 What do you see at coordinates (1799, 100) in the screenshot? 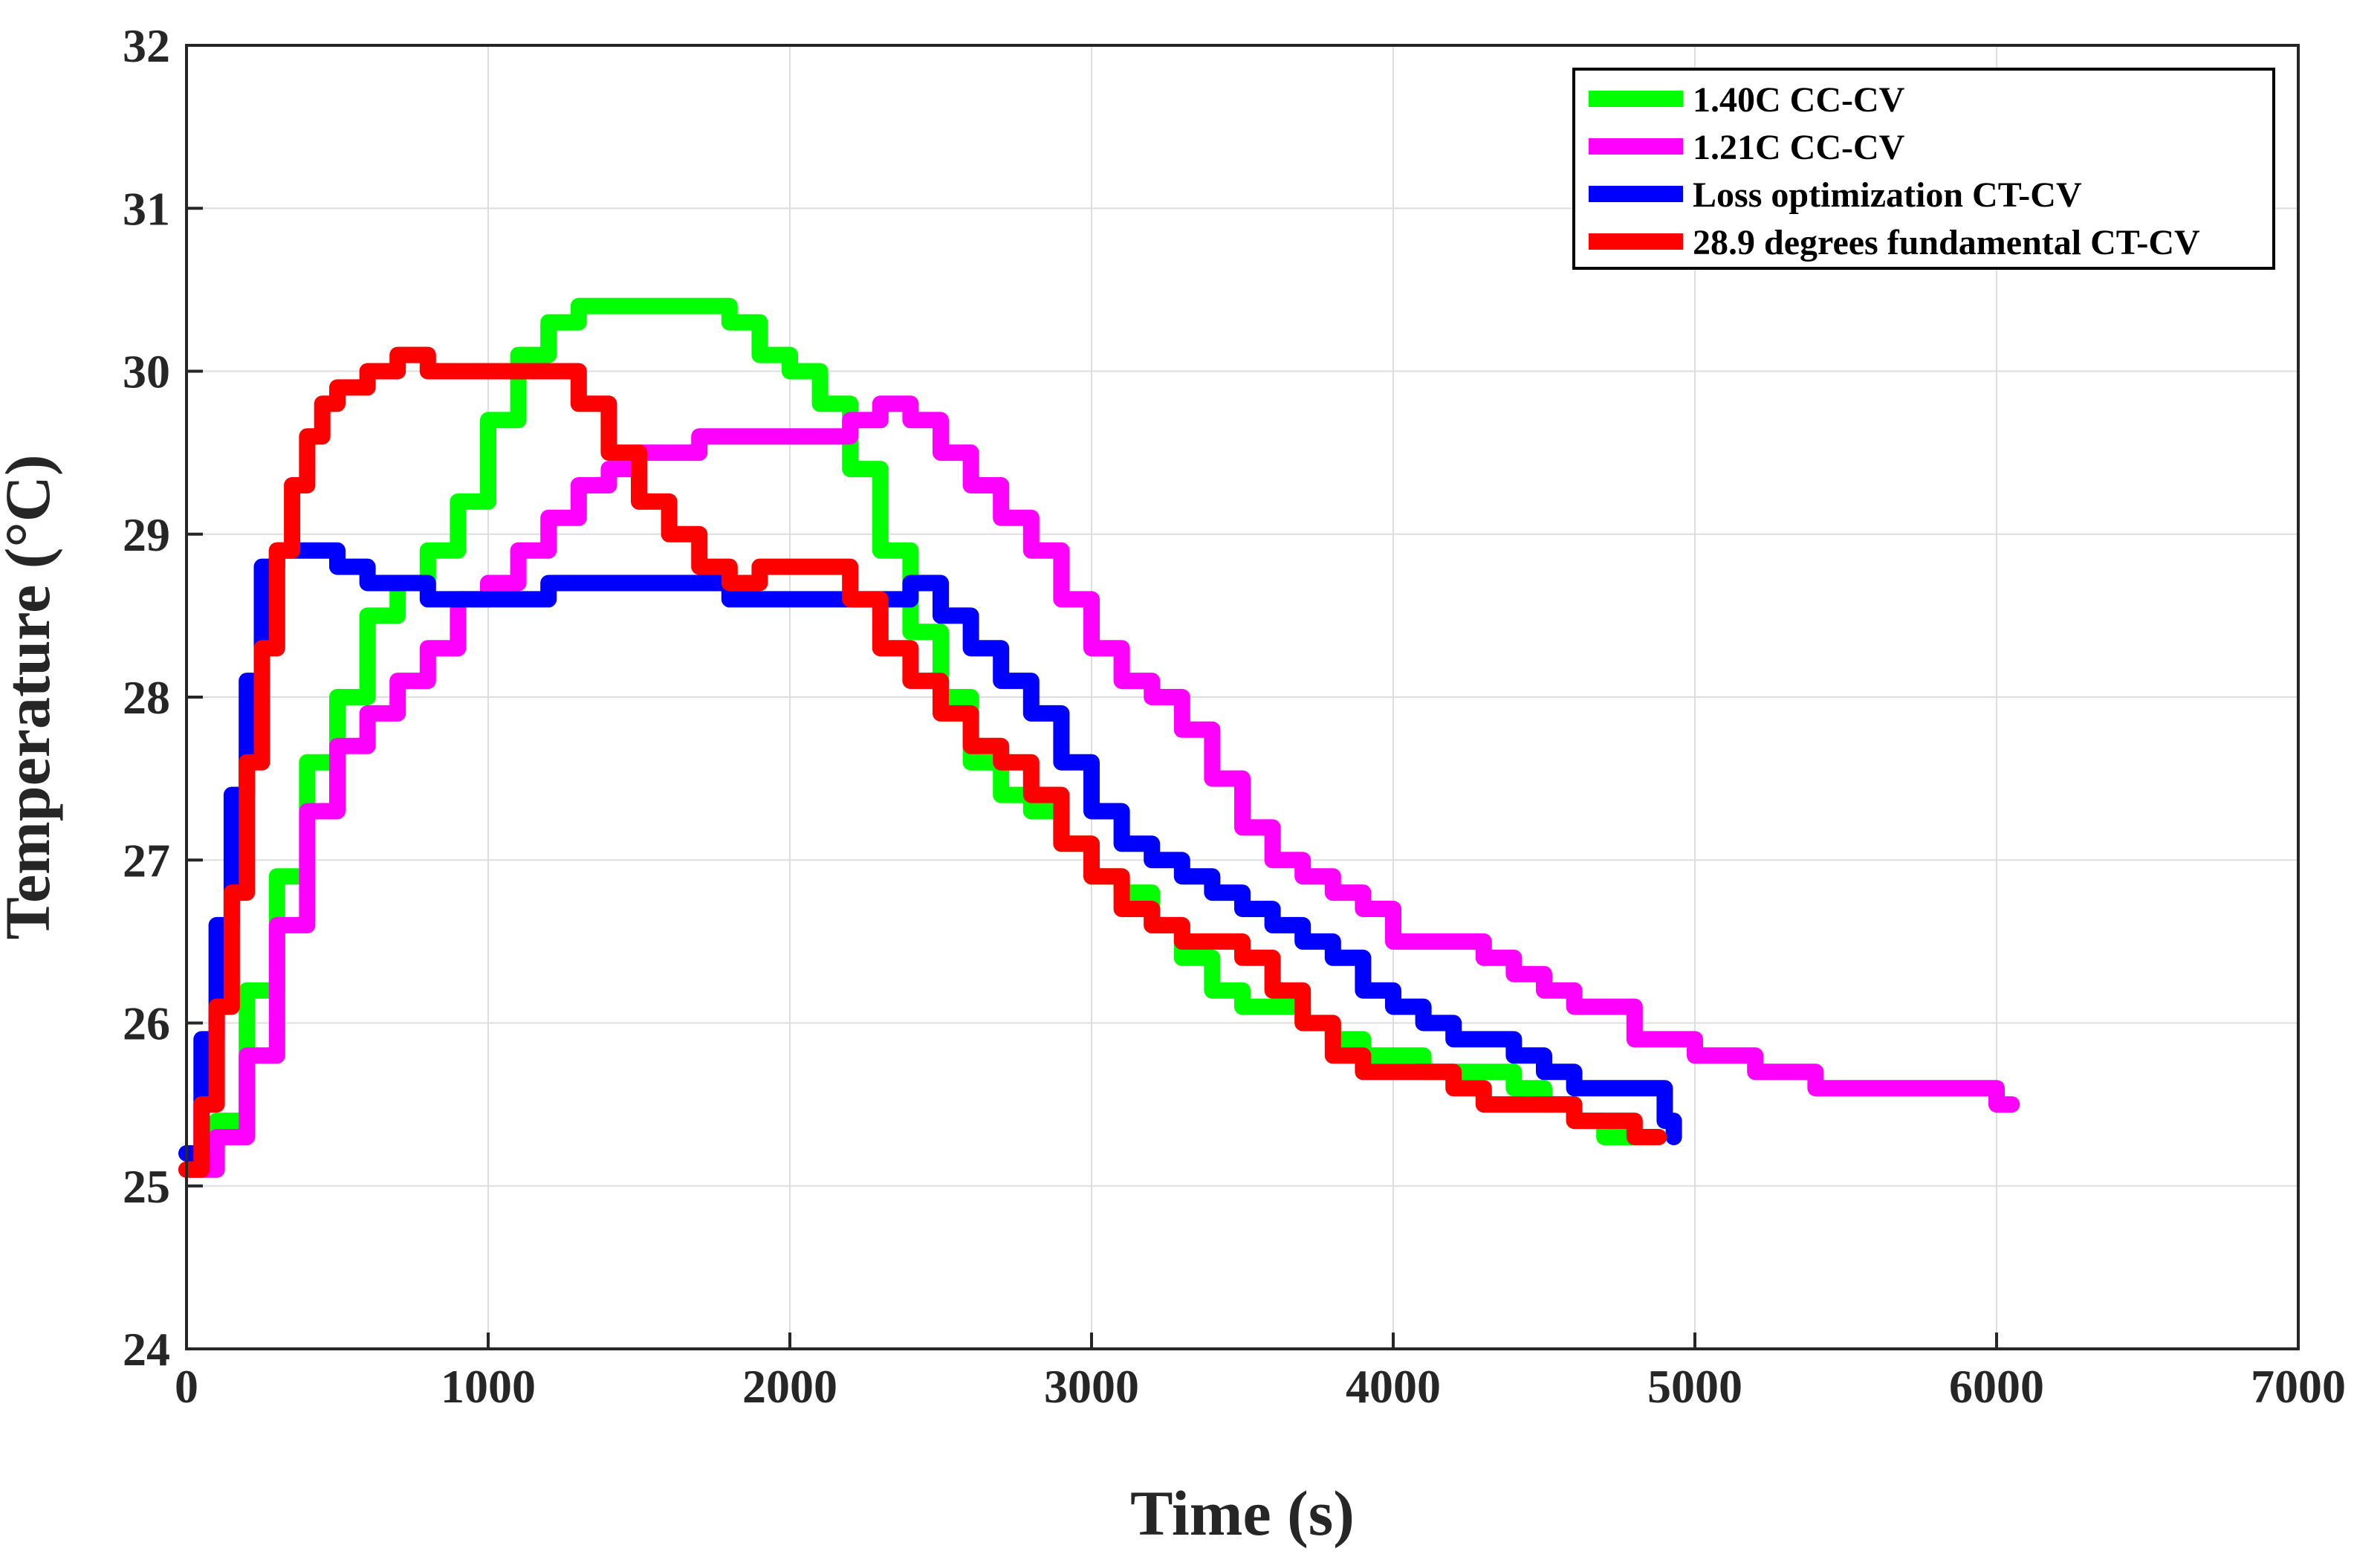
I see `legend-label-1-40c-cc-cv: 1.40C CC-CV` at bounding box center [1799, 100].